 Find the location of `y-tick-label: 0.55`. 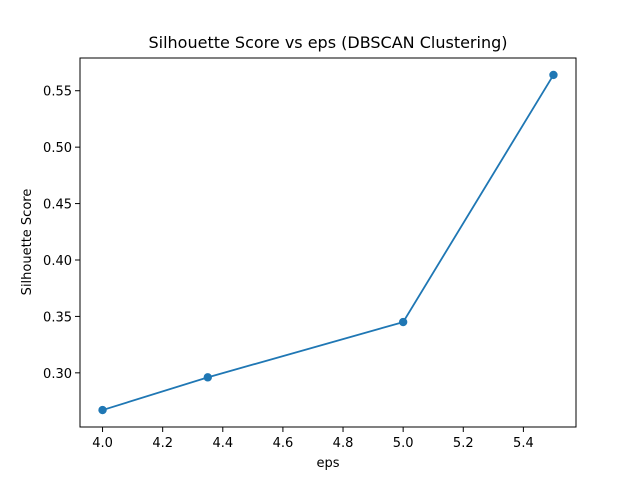

y-tick-label: 0.55 is located at coordinates (57, 92).